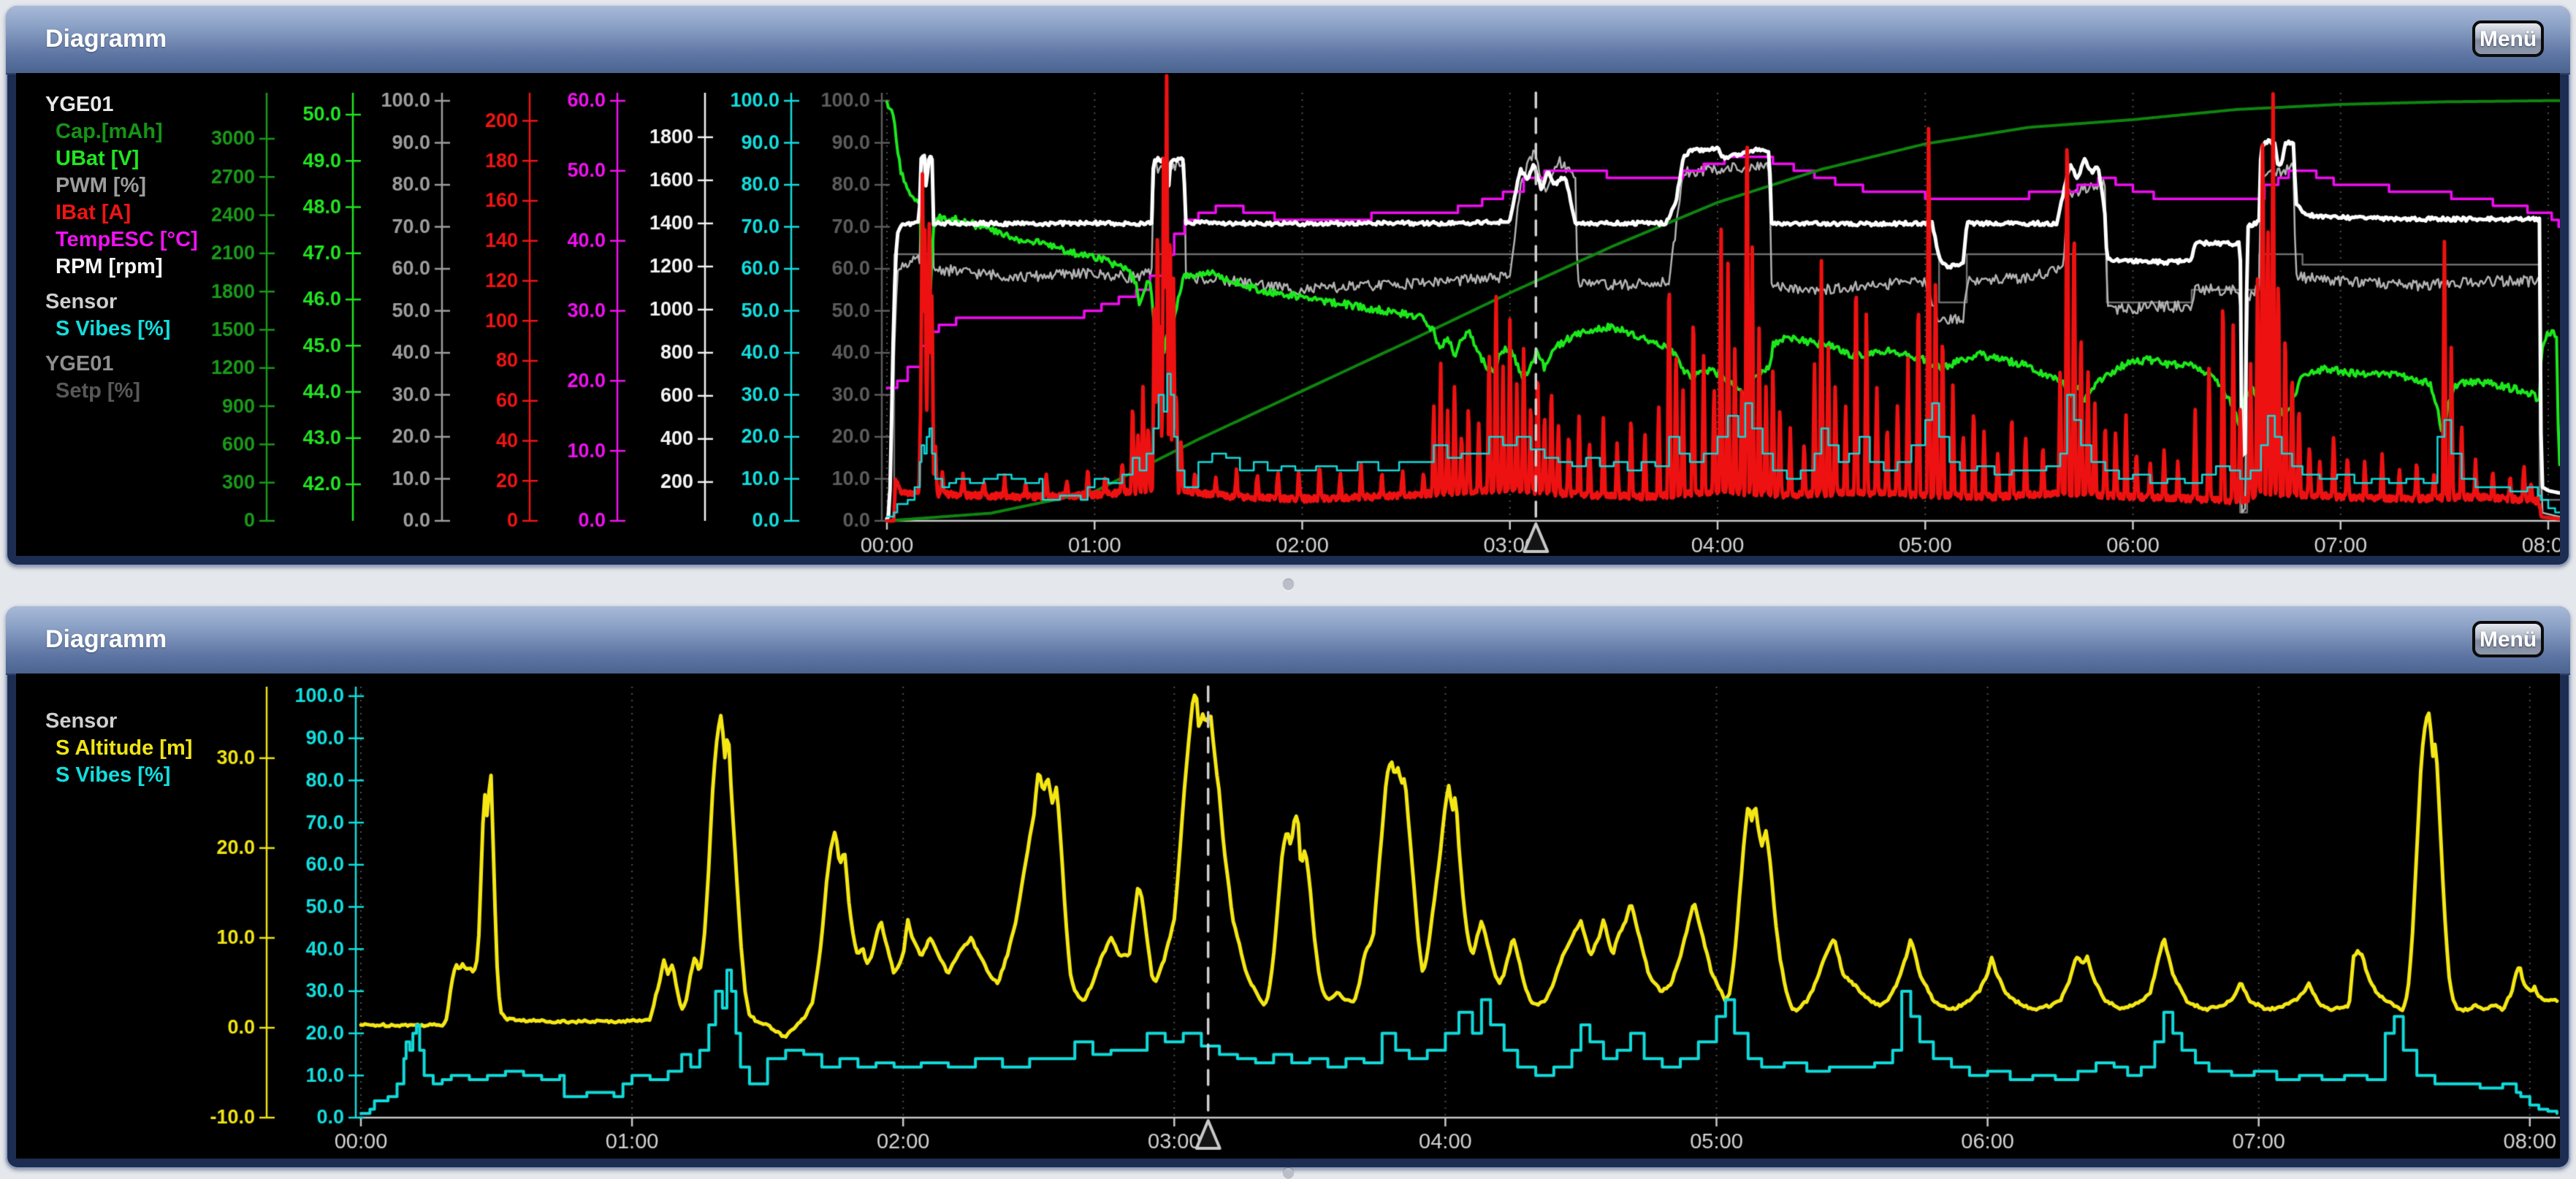  What do you see at coordinates (110, 131) in the screenshot?
I see `legend-series-label: Cap.[mAh]` at bounding box center [110, 131].